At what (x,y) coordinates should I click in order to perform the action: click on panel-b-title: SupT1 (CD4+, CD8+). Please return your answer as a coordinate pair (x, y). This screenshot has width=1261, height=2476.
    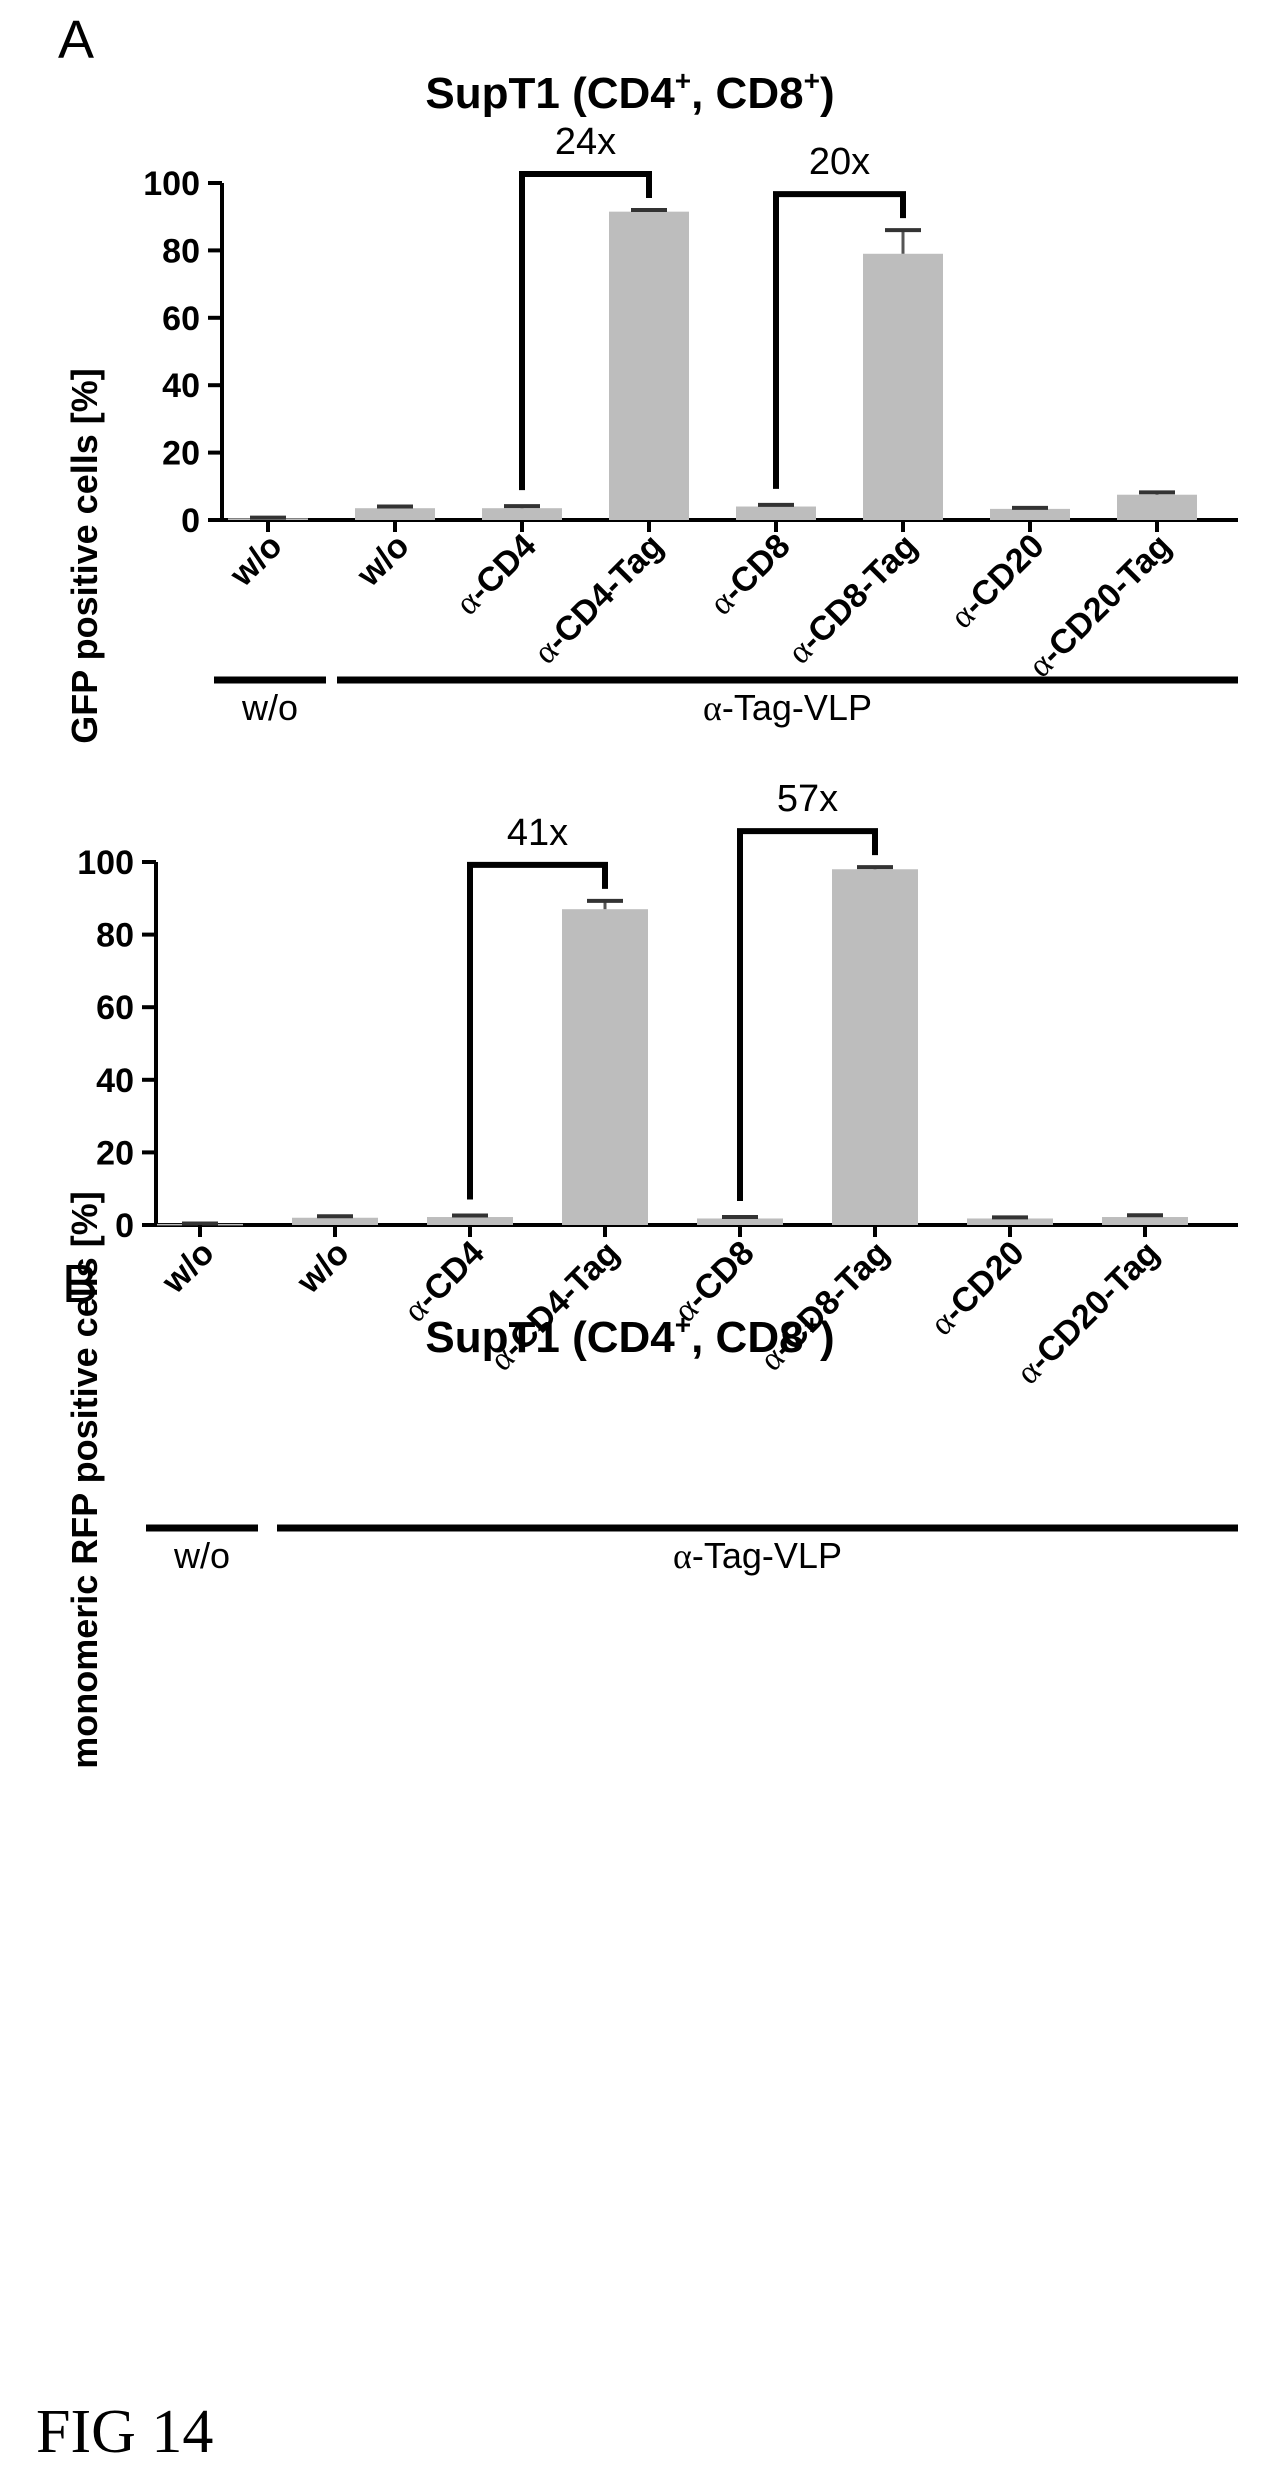
    Looking at the image, I should click on (629, 1335).